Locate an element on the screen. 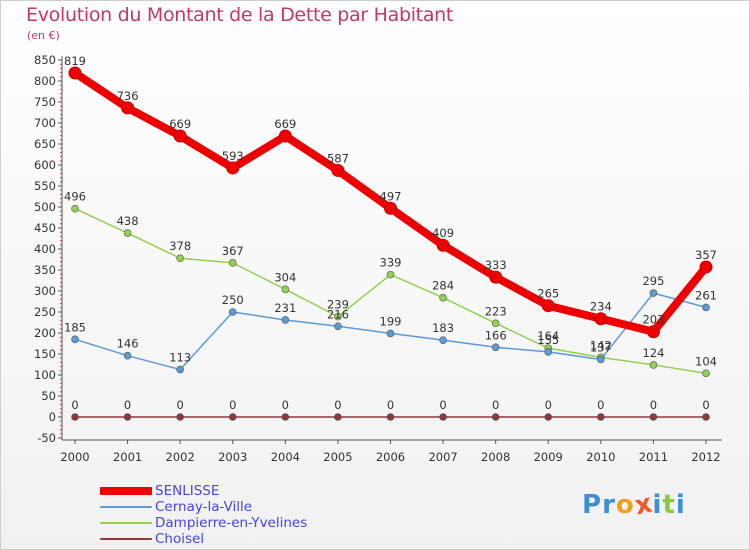 The height and width of the screenshot is (550, 750). x-tick-label: 2005 is located at coordinates (337, 457).